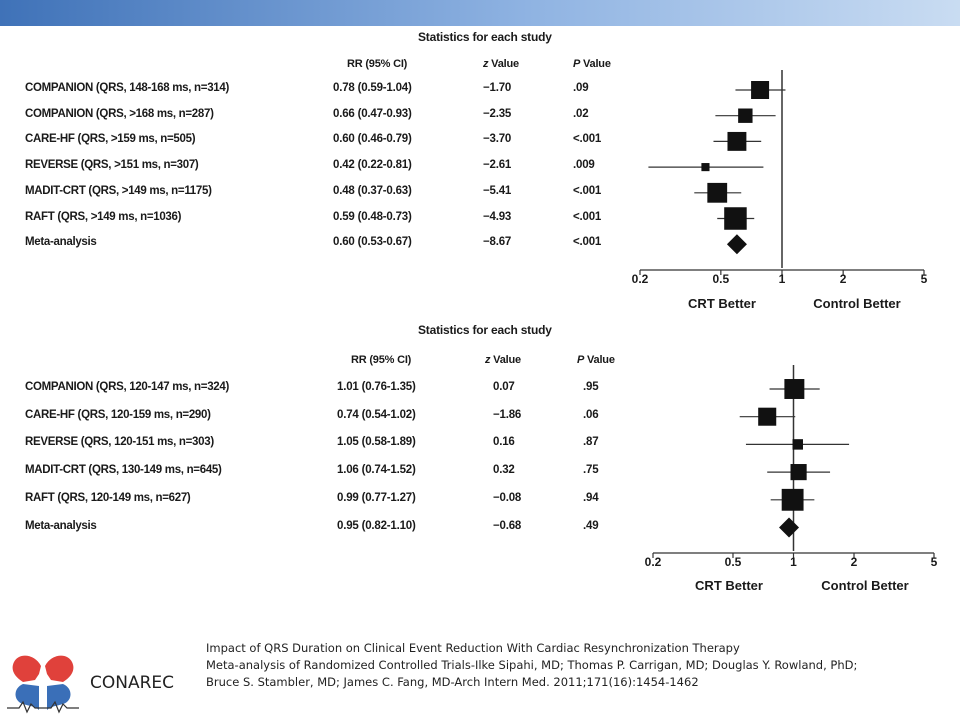 The width and height of the screenshot is (960, 720). What do you see at coordinates (119, 442) in the screenshot?
I see `study-label: REVERSE (QRS, 120-151 ms, n=303)` at bounding box center [119, 442].